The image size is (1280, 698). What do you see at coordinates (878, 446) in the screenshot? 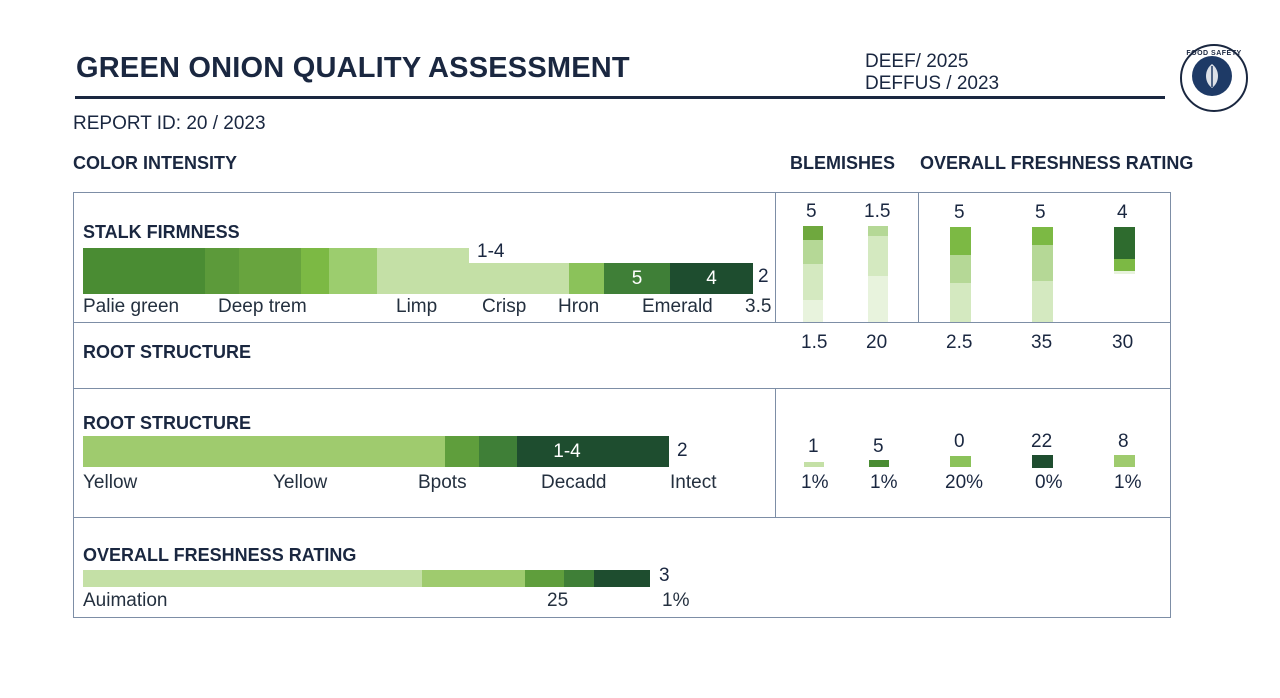
I see `mini-2-top: 5` at bounding box center [878, 446].